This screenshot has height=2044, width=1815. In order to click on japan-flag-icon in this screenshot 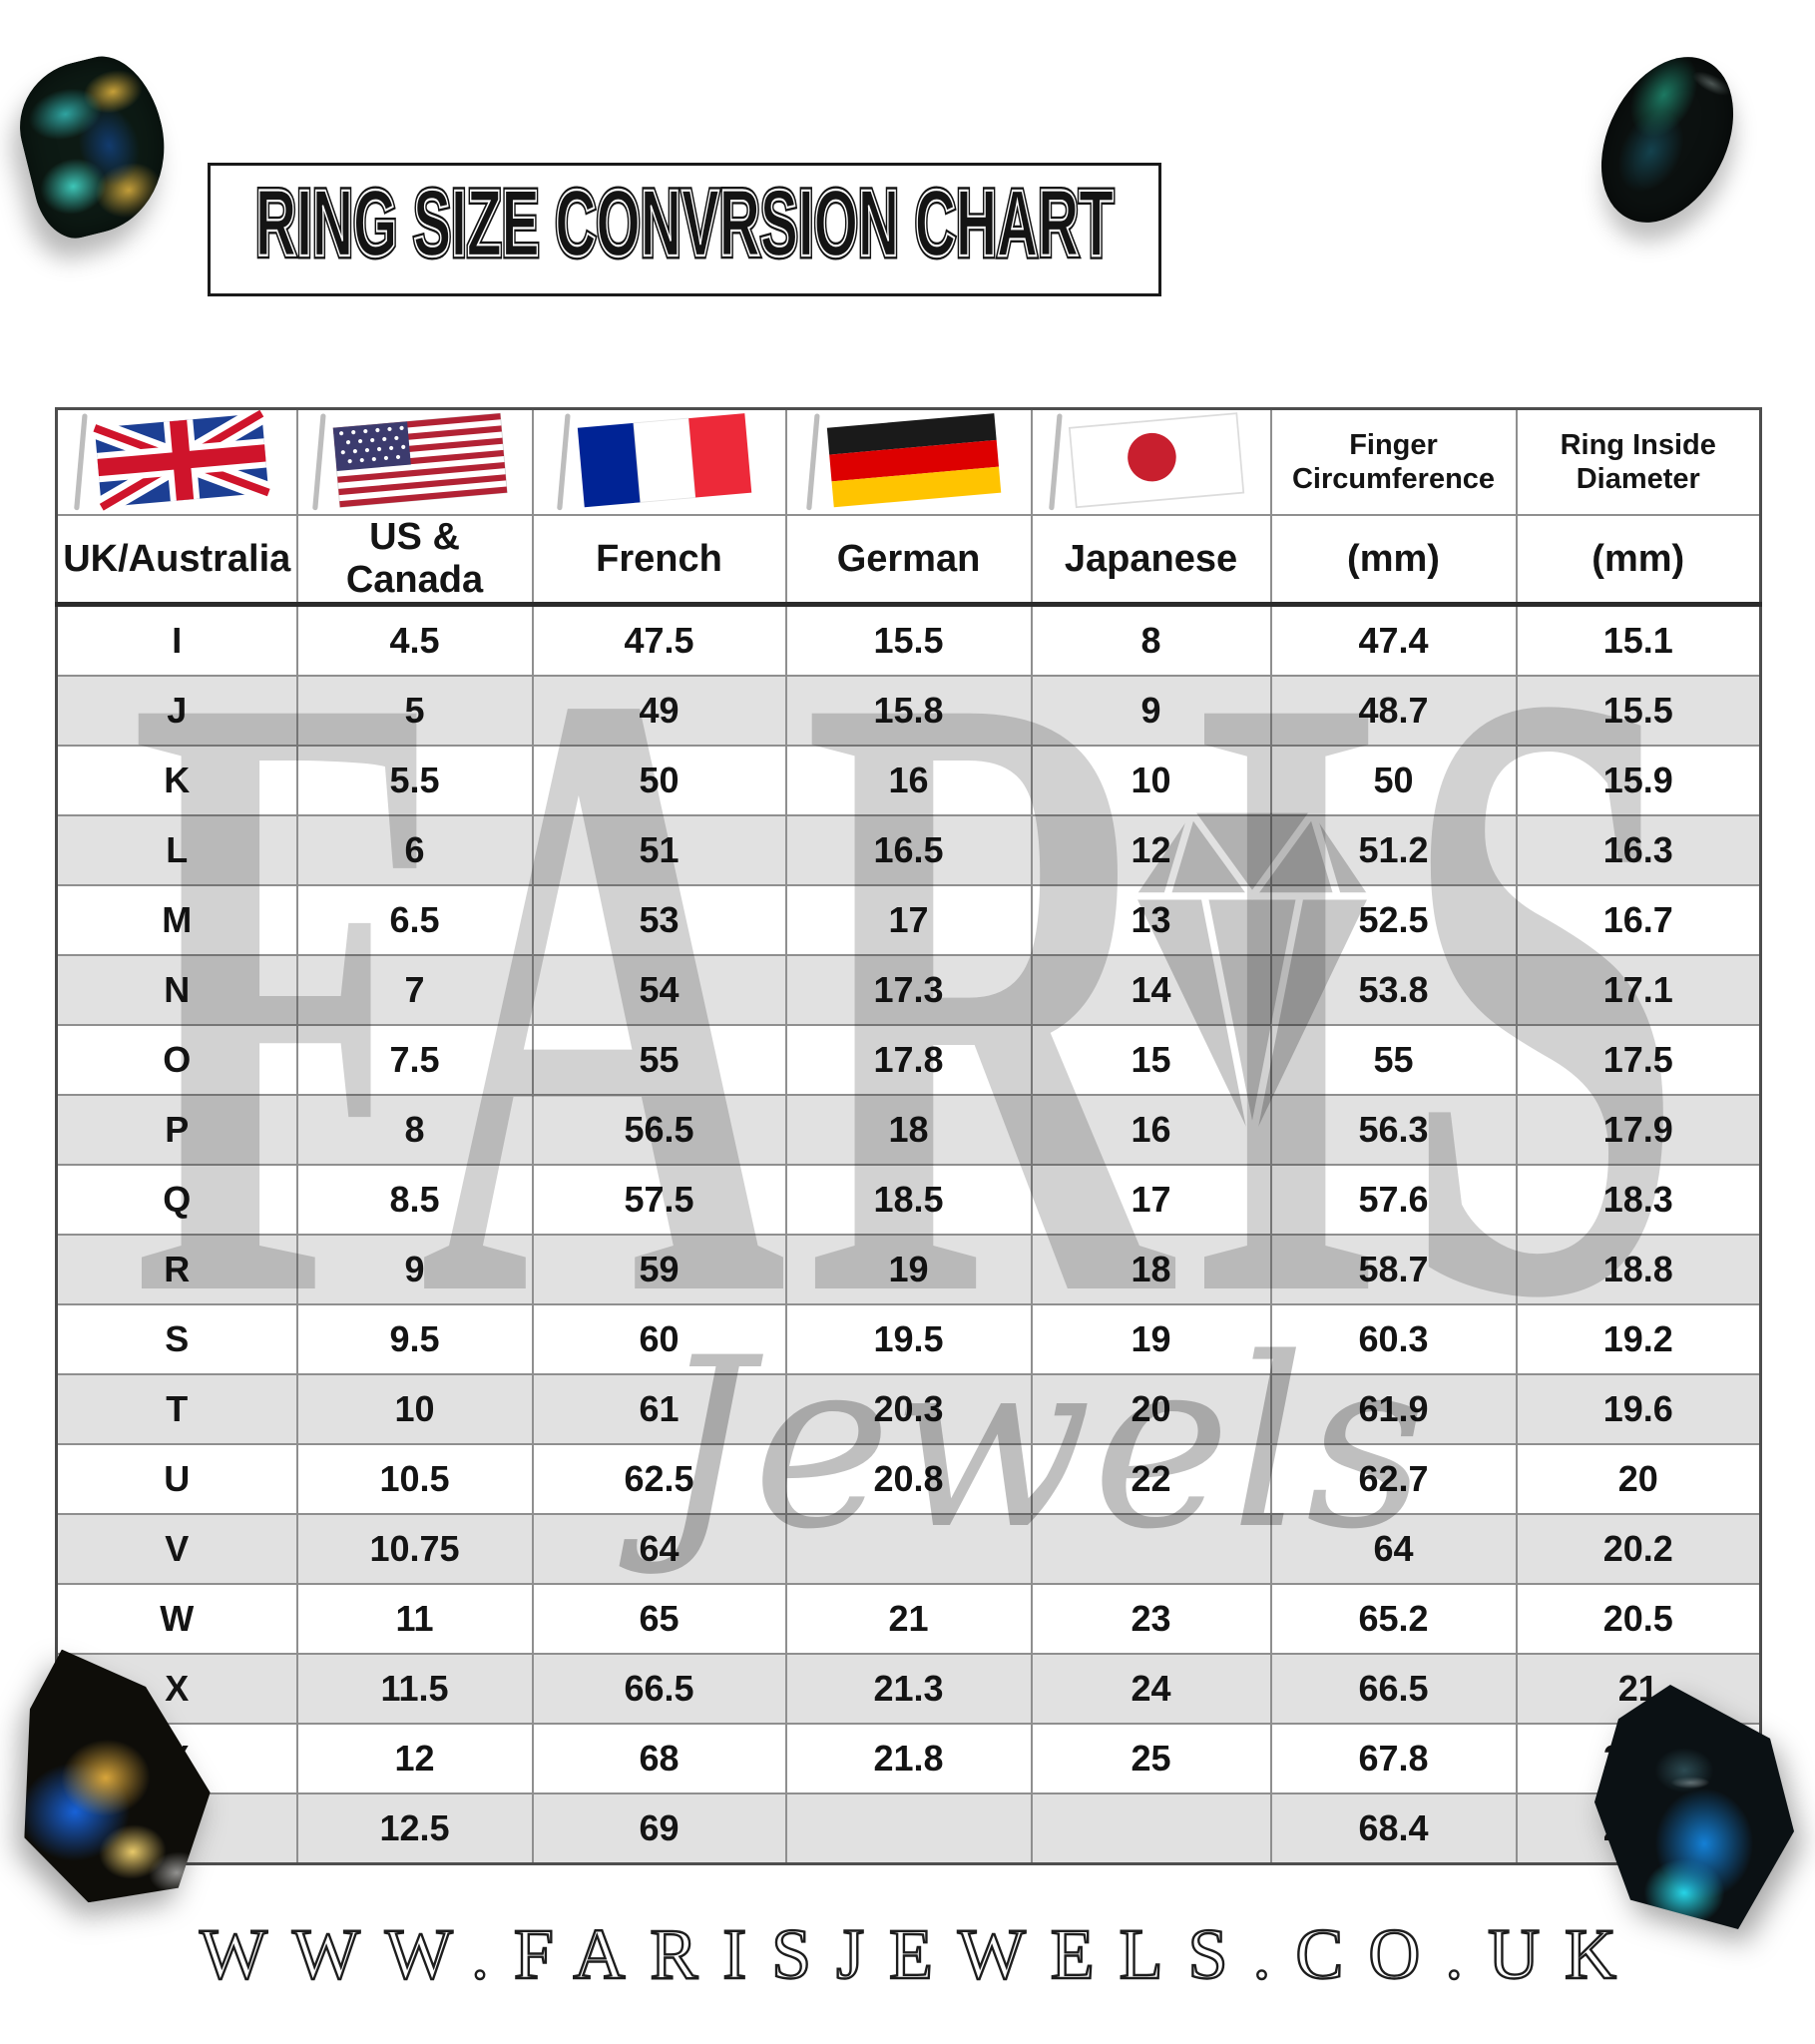, I will do `click(1146, 461)`.